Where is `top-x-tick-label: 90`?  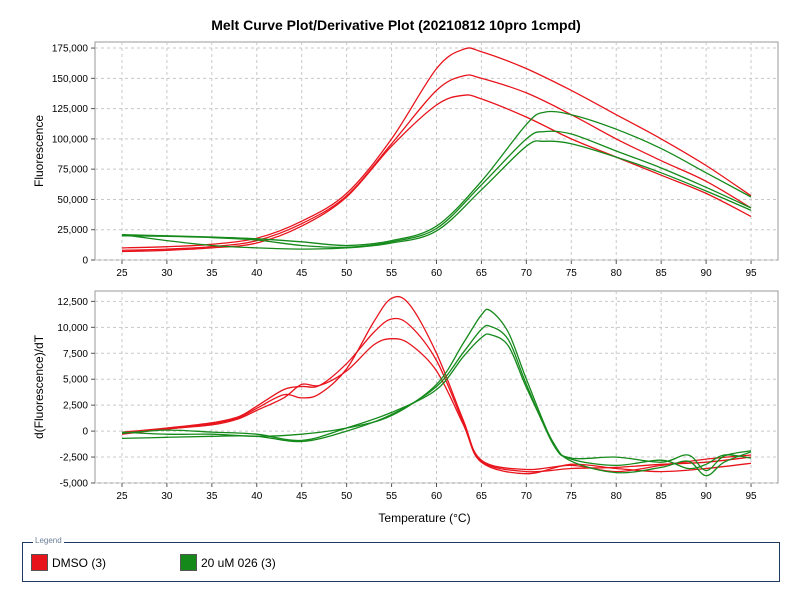
top-x-tick-label: 90 is located at coordinates (707, 273).